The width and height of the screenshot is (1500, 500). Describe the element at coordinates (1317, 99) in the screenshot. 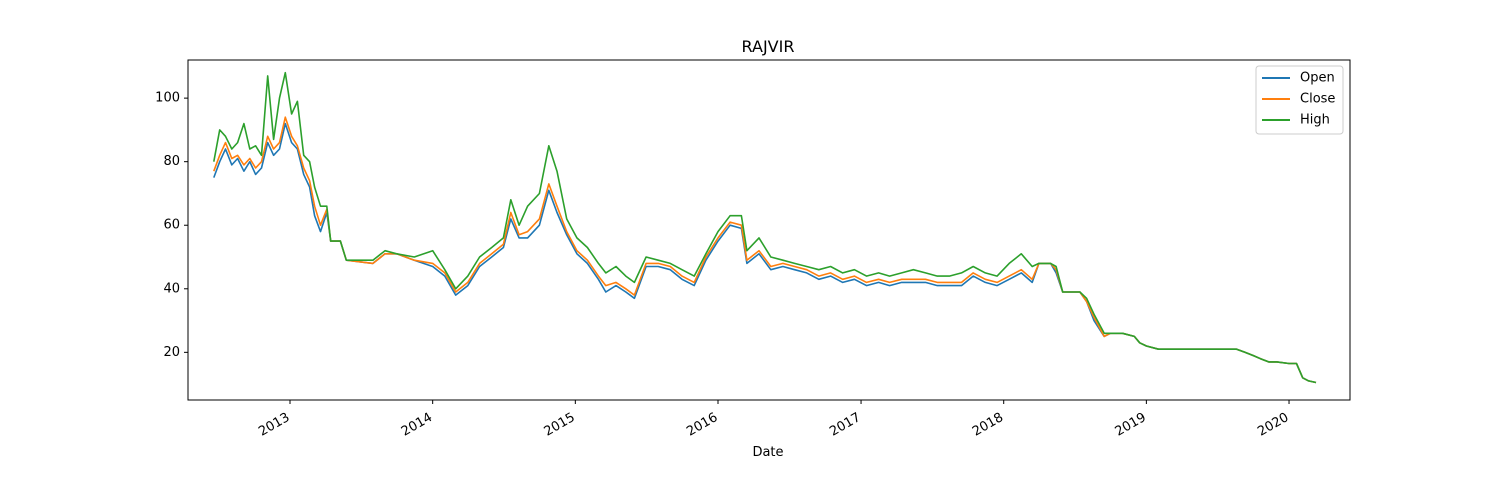

I see `legend-label-close: Close` at that location.